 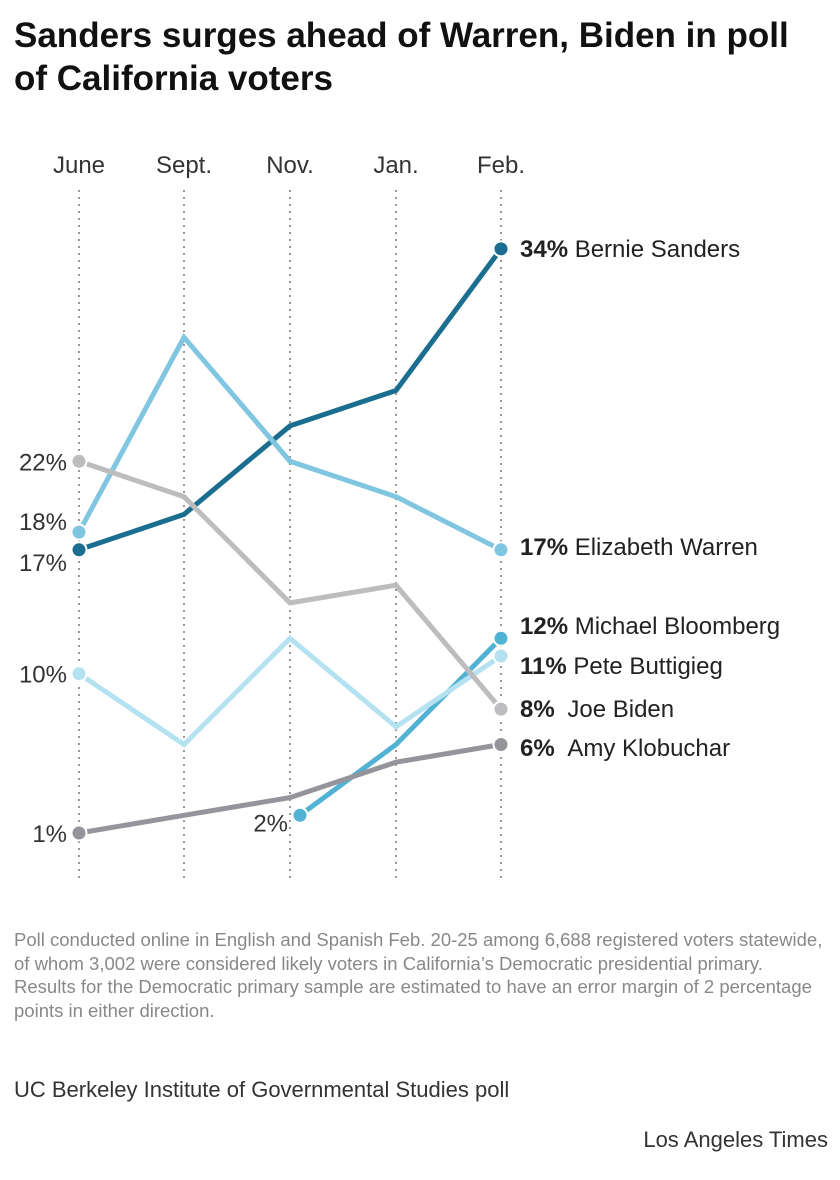 I want to click on x-tick-label: Jan., so click(x=395, y=165).